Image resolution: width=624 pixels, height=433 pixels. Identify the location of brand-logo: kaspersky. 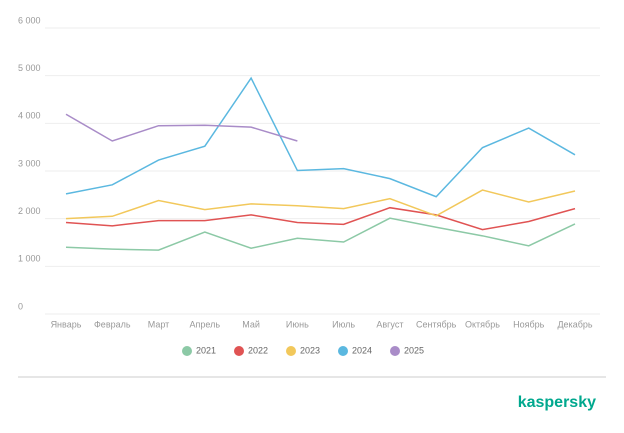
(557, 402).